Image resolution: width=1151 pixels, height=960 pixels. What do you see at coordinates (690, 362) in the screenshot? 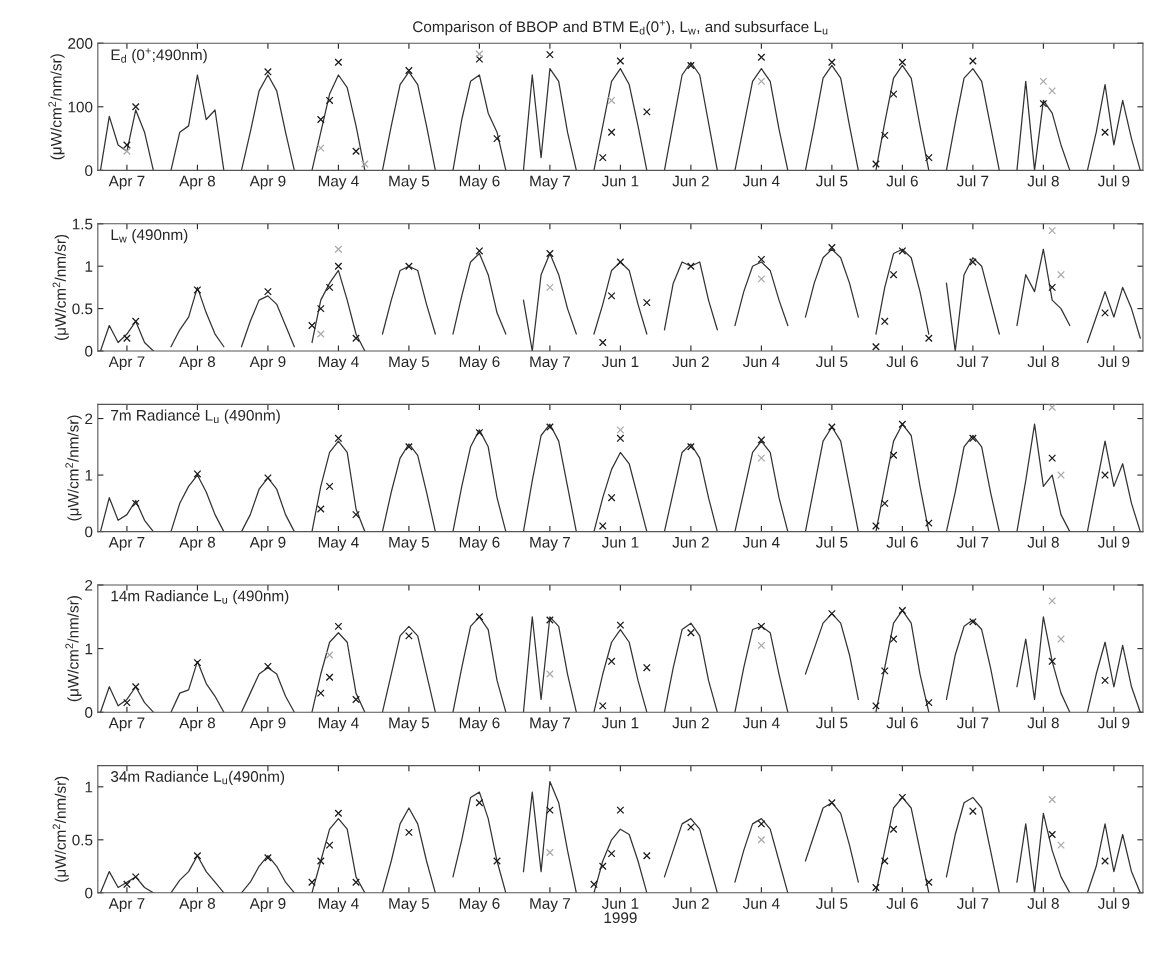
I see `x-tick-label: Jun 2` at bounding box center [690, 362].